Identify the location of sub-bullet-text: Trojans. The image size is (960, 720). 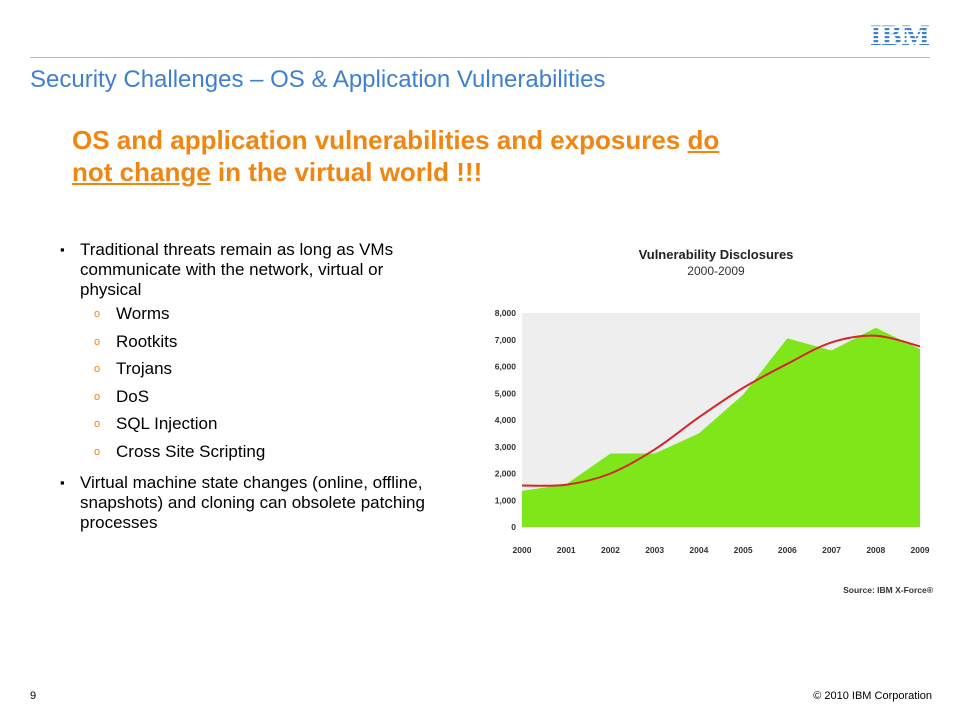
(144, 368).